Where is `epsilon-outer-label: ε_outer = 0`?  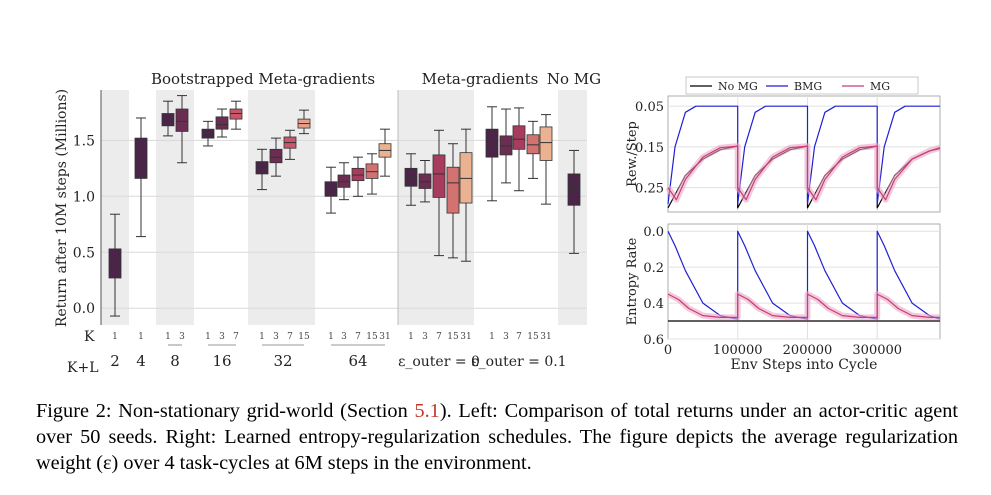 epsilon-outer-label: ε_outer = 0 is located at coordinates (439, 362).